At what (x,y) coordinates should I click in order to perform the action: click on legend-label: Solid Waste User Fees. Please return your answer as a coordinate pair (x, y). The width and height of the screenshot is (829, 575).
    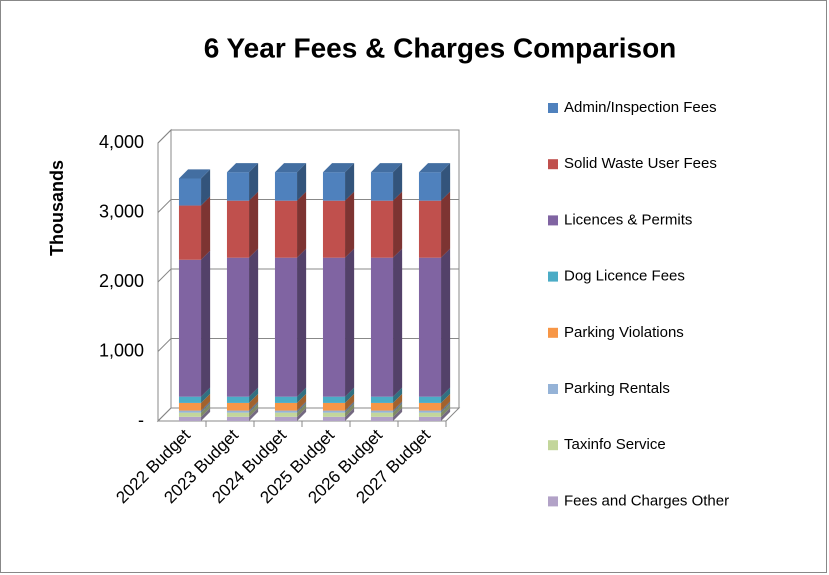
    Looking at the image, I should click on (640, 163).